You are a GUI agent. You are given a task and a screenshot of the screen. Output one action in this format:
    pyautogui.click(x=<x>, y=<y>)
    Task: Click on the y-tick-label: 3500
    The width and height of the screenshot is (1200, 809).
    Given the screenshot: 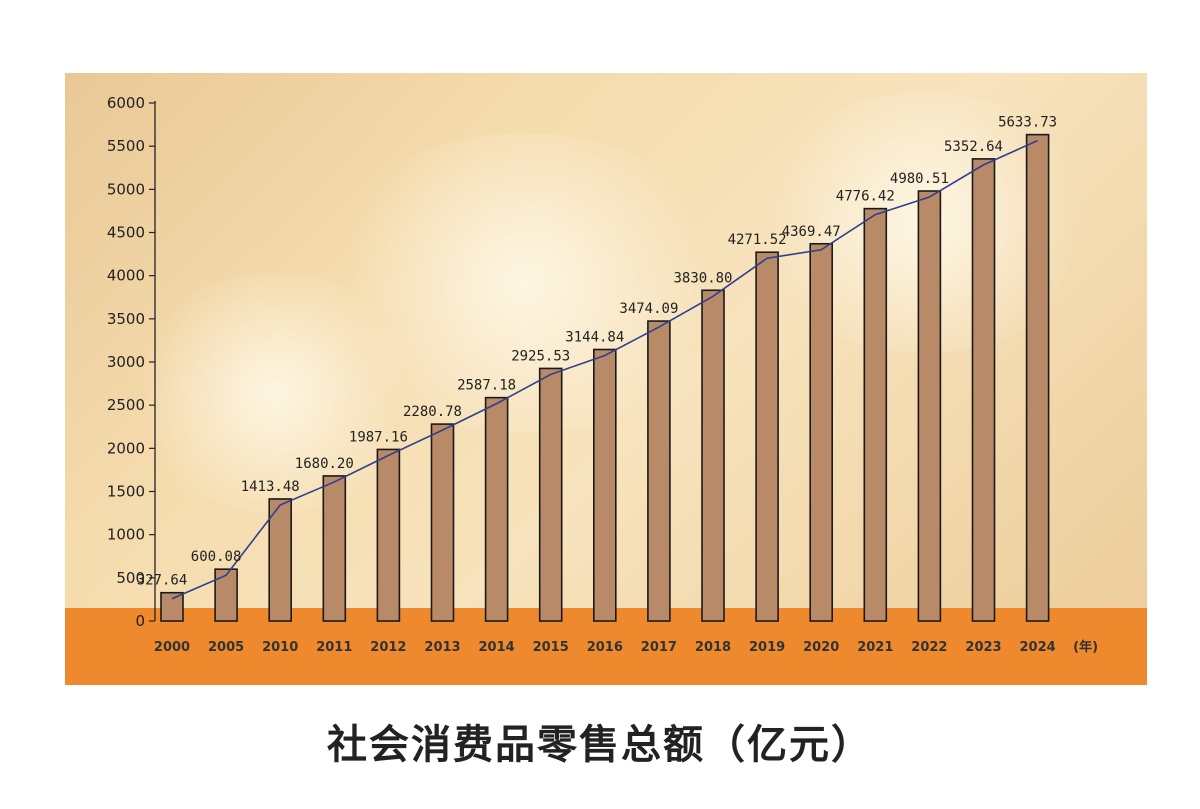 What is the action you would take?
    pyautogui.click(x=126, y=319)
    